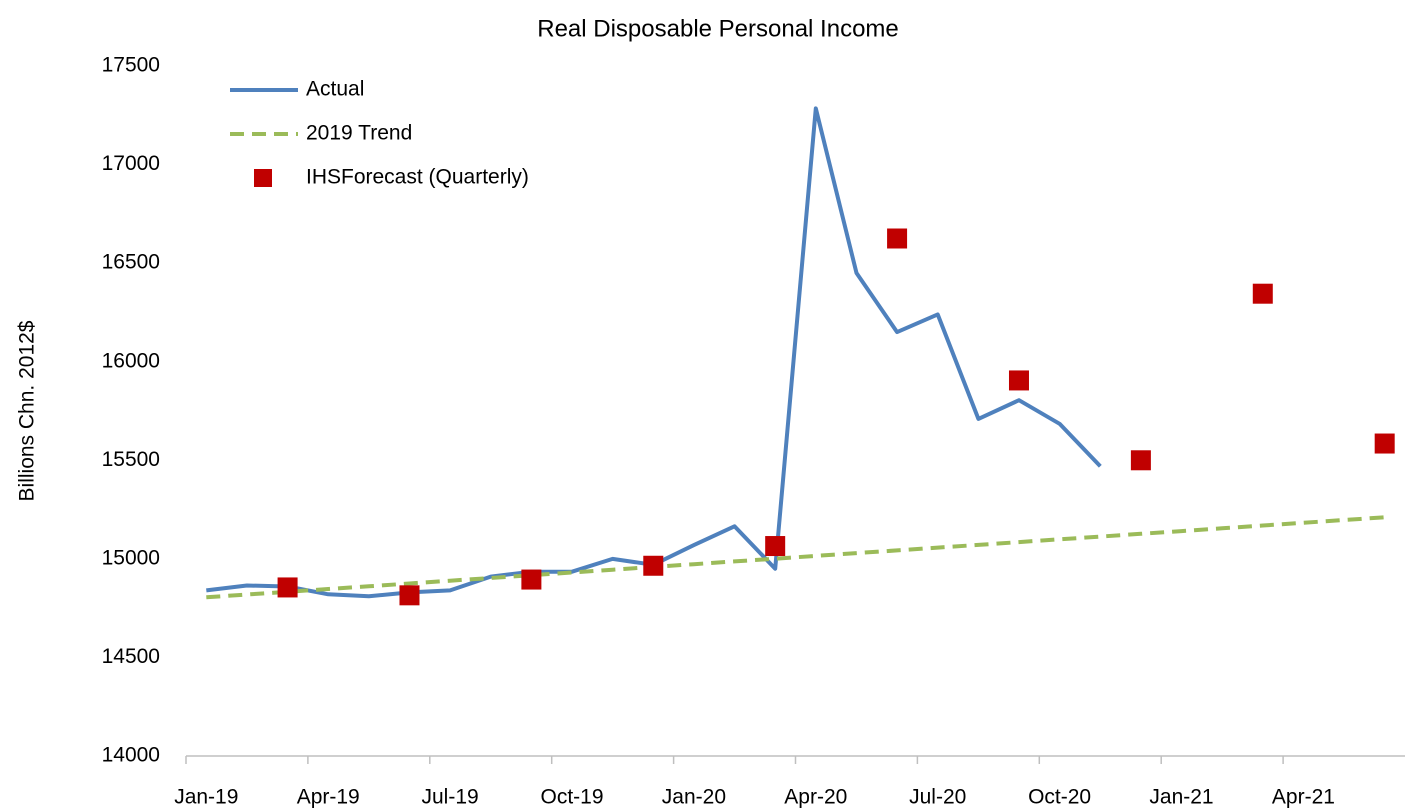 The image size is (1407, 812). Describe the element at coordinates (328, 797) in the screenshot. I see `x-tick-label: Apr-19` at that location.